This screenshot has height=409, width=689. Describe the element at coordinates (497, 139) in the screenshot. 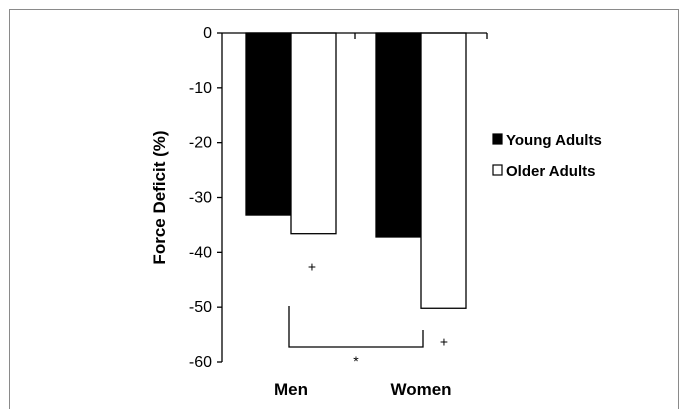

I see `legend-swatch-young-adults` at that location.